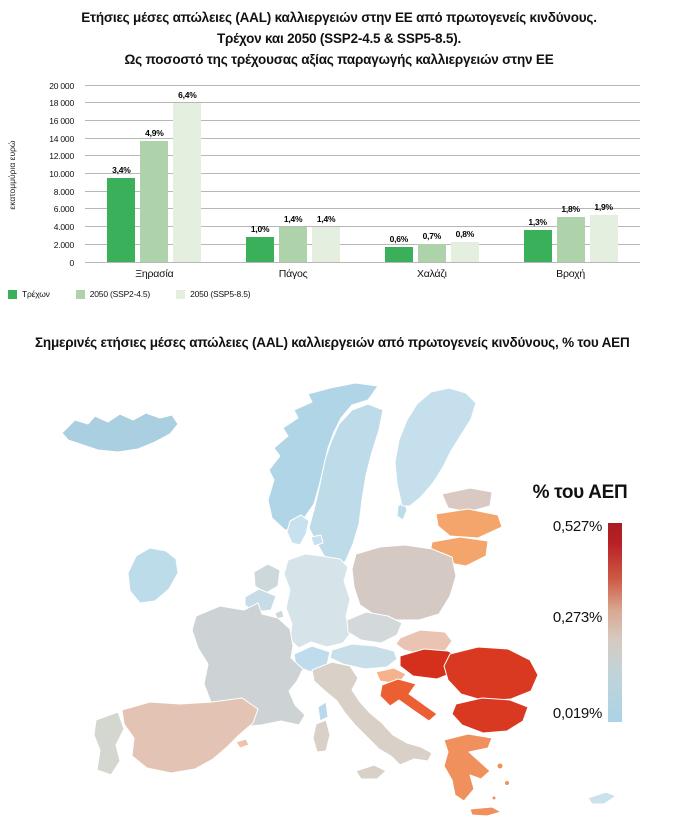 Image resolution: width=678 pixels, height=818 pixels. What do you see at coordinates (363, 656) in the screenshot?
I see `country-austria` at bounding box center [363, 656].